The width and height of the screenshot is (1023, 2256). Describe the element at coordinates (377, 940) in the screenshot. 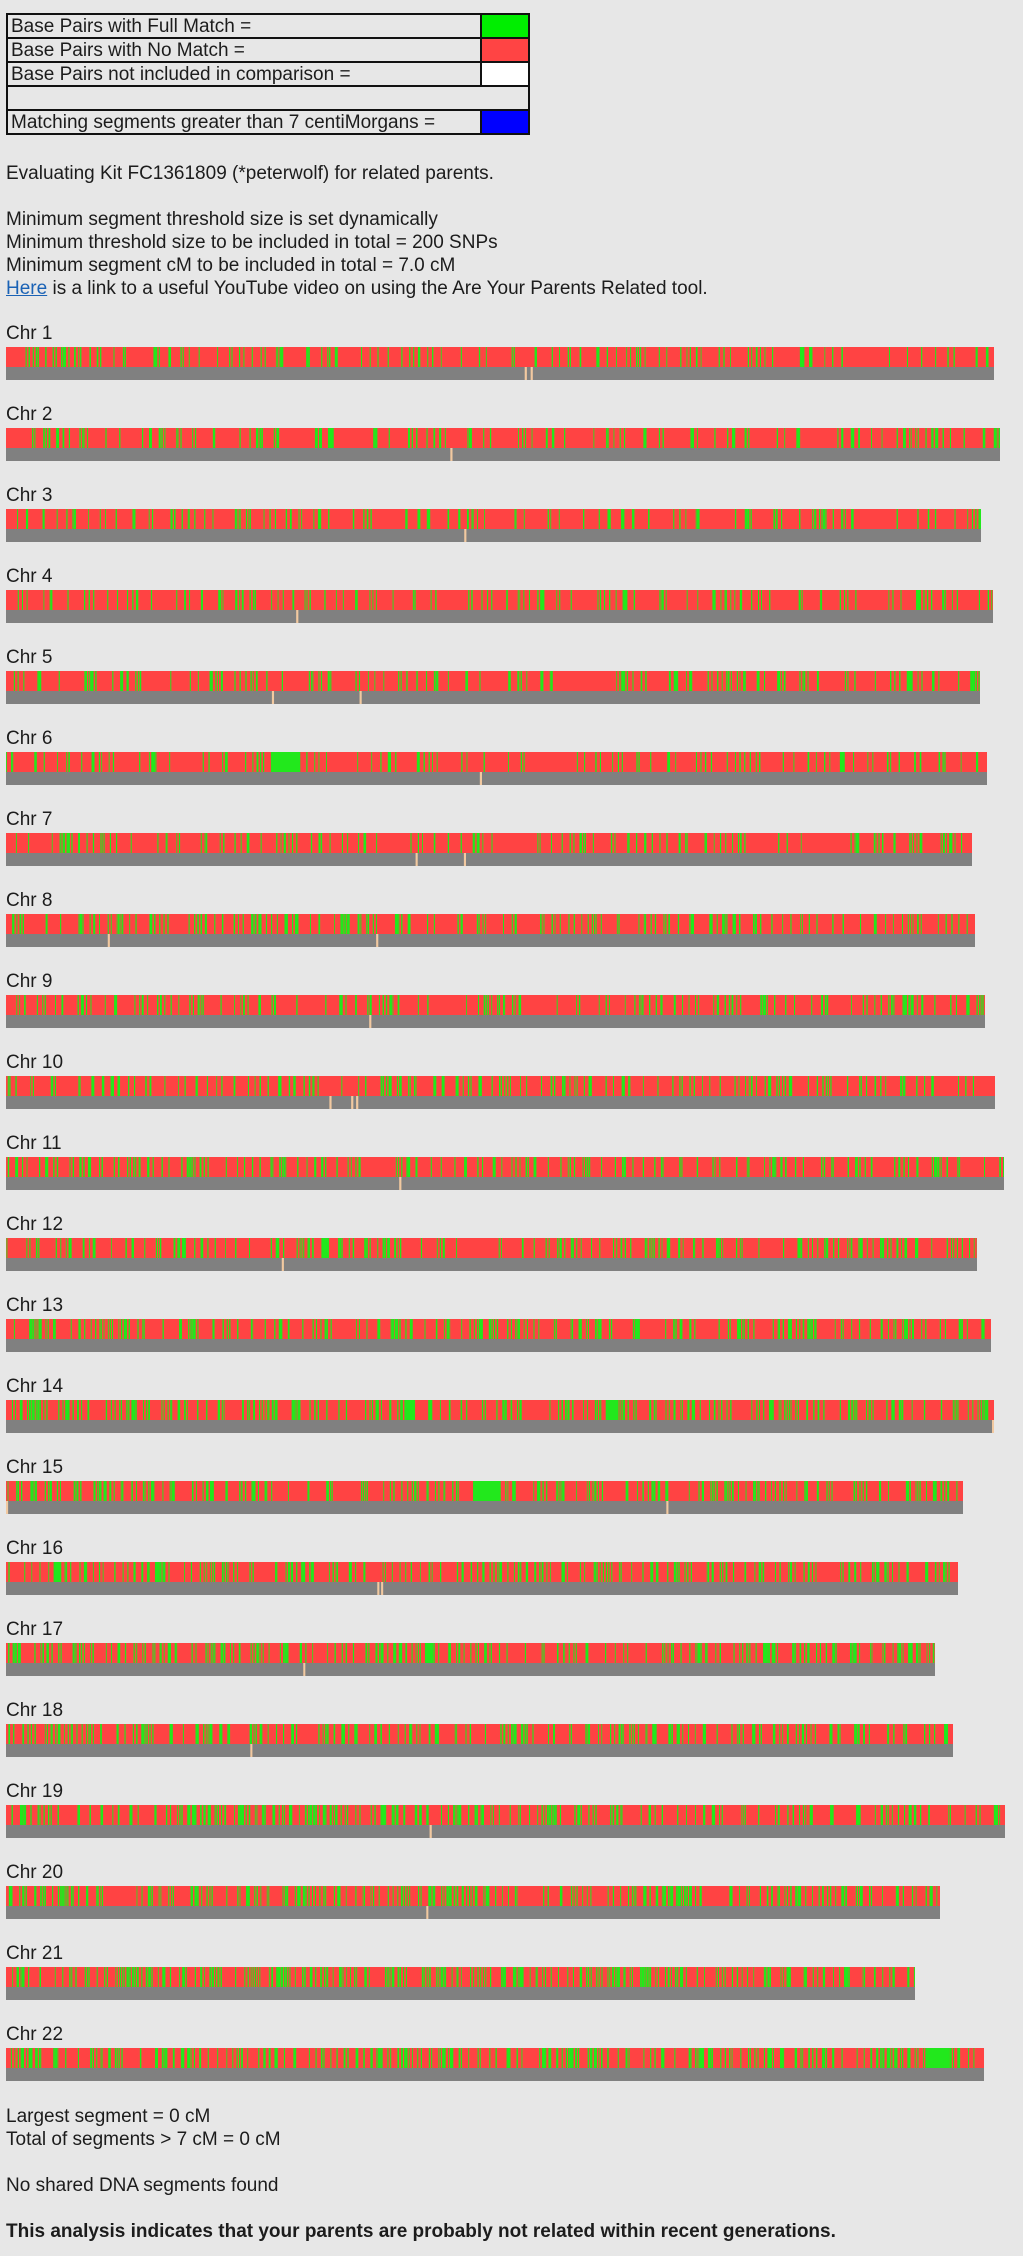

I see `excluded-gap` at that location.